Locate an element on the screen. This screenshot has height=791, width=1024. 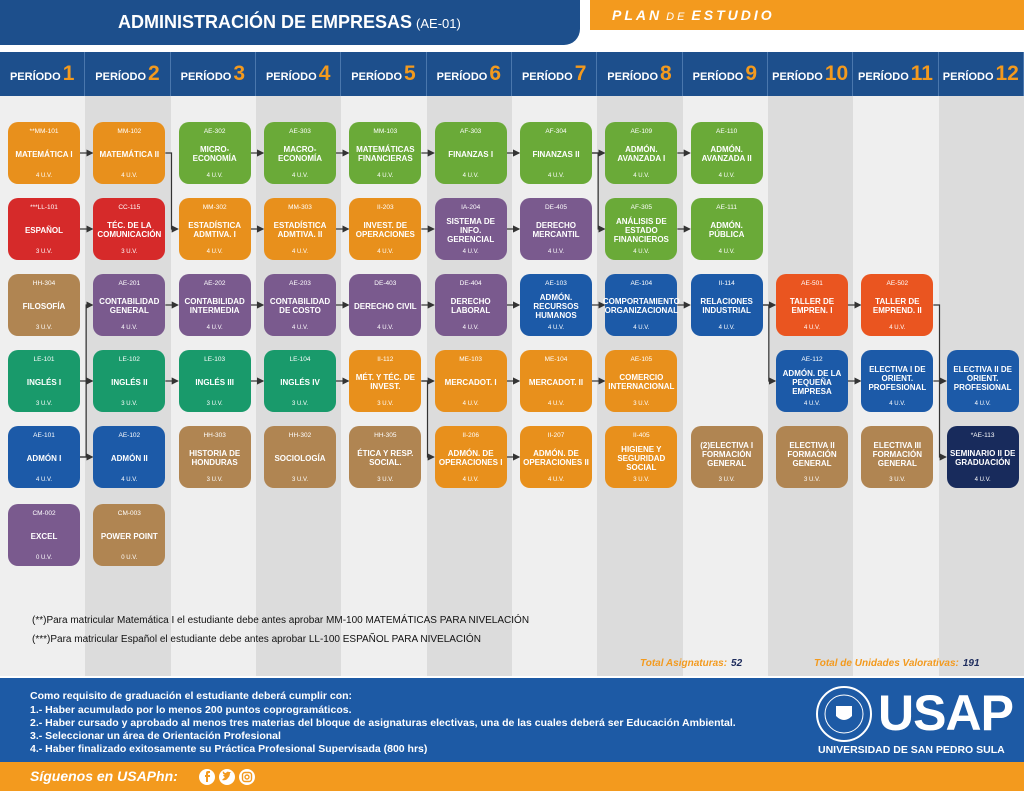
requirements-box is located at coordinates (512, 720).